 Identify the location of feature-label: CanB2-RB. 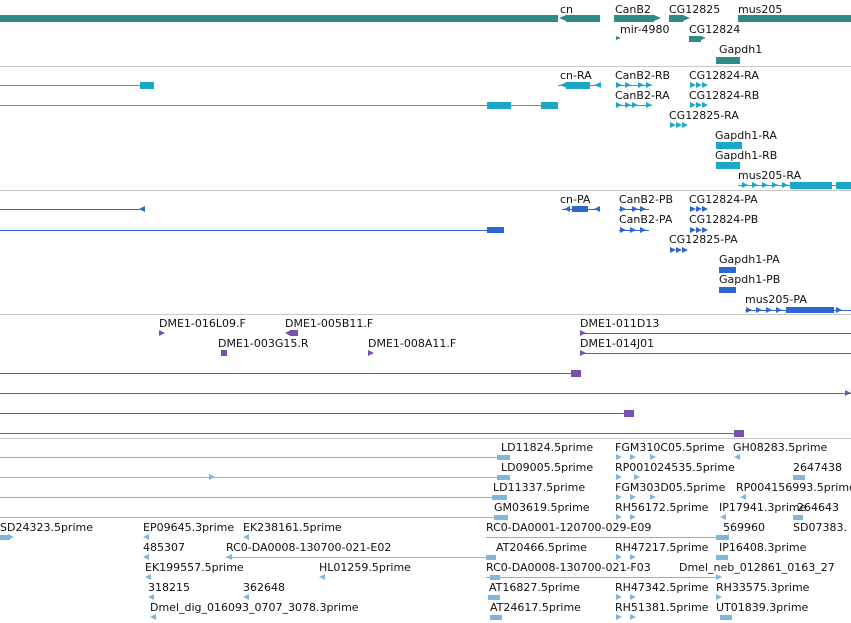
(643, 75).